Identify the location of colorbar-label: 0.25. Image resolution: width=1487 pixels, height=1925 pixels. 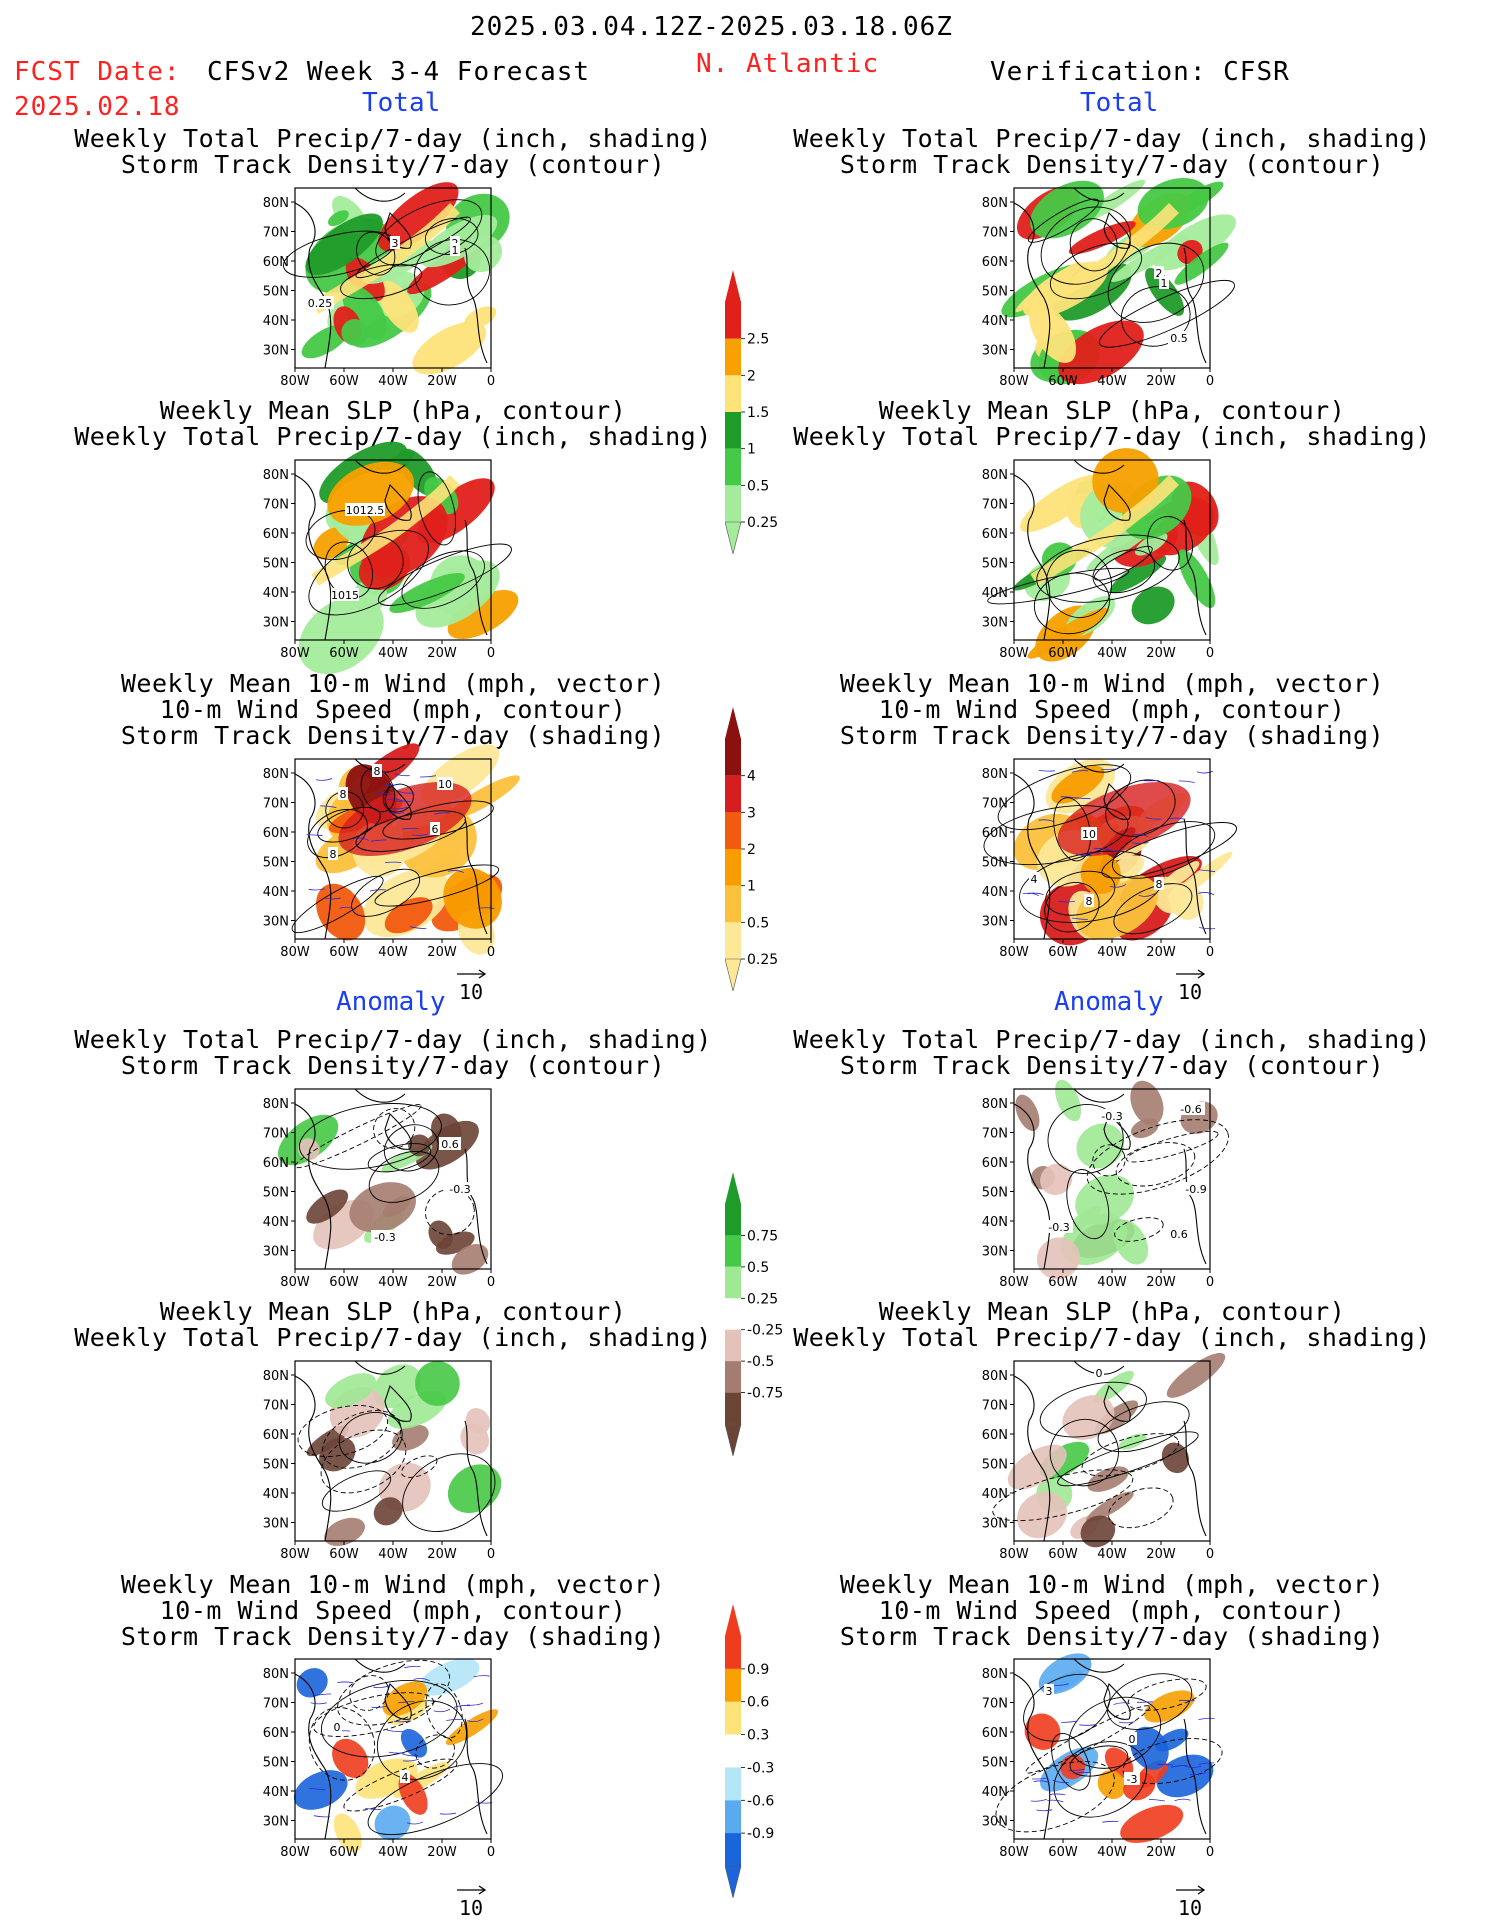
(762, 523).